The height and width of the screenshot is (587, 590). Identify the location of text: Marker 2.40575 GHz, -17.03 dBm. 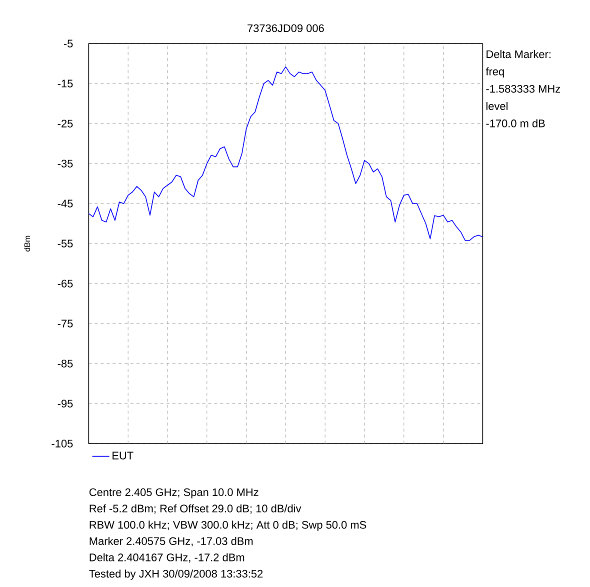
(171, 541).